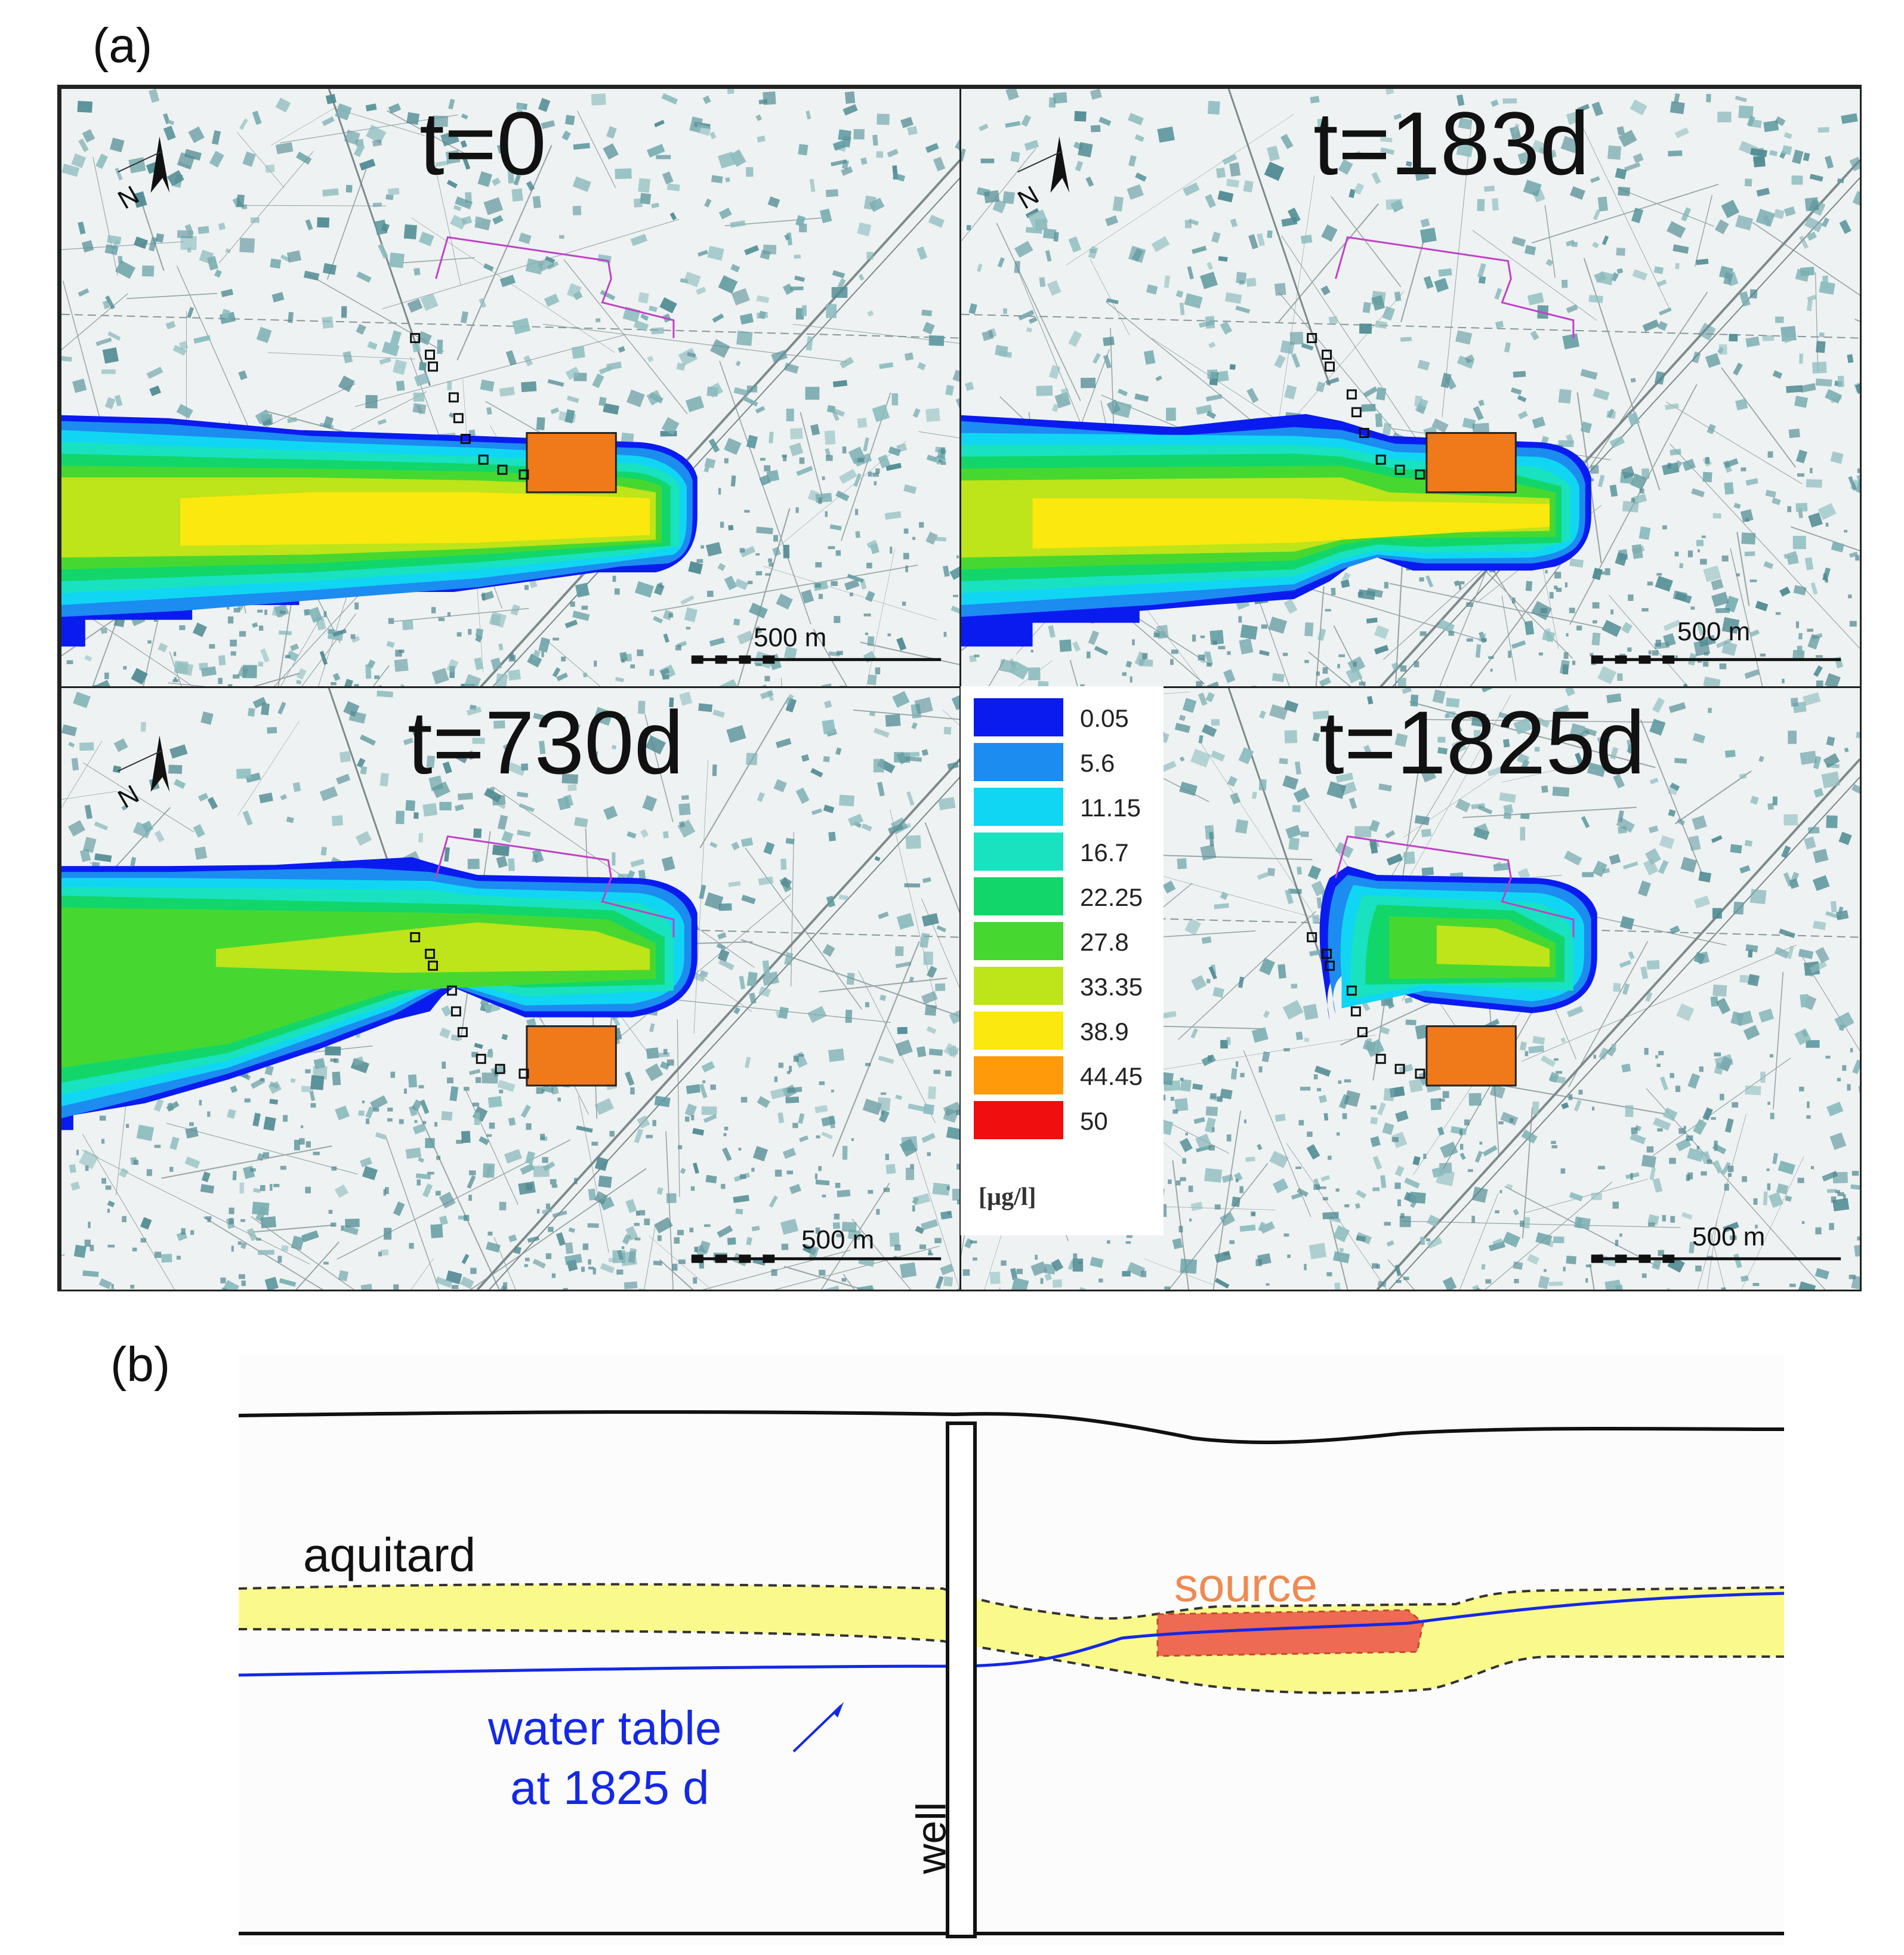 Image resolution: width=1904 pixels, height=1955 pixels. Describe the element at coordinates (483, 143) in the screenshot. I see `time-label: t=0` at that location.